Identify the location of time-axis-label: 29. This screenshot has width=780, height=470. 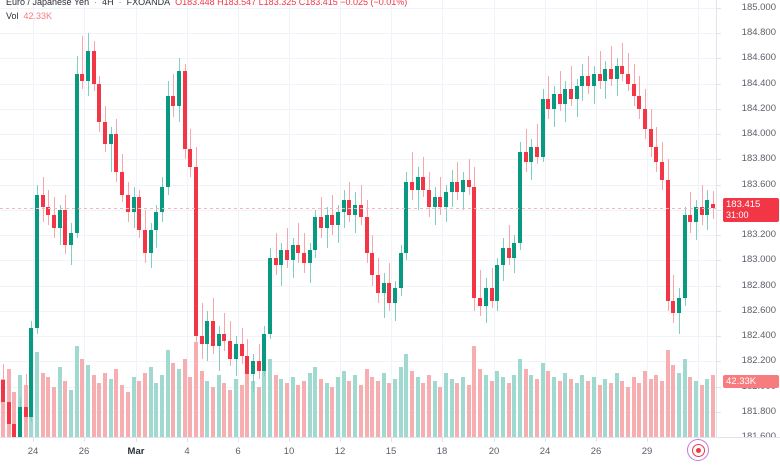
(647, 451).